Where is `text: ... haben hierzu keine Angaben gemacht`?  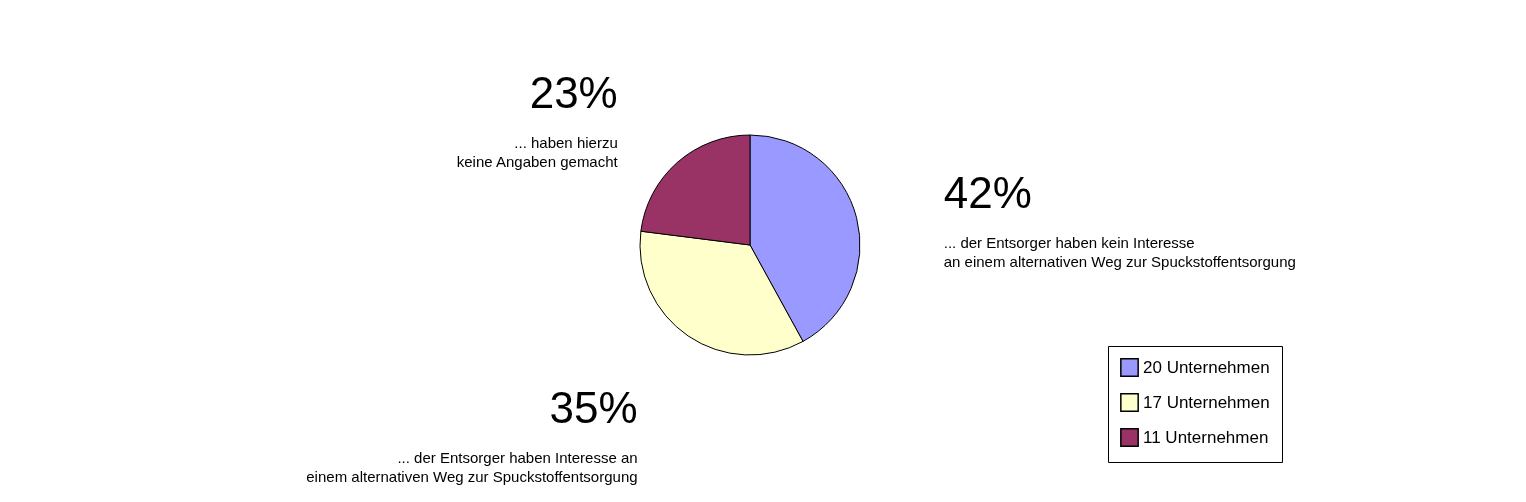
text: ... haben hierzu keine Angaben gemacht is located at coordinates (537, 151).